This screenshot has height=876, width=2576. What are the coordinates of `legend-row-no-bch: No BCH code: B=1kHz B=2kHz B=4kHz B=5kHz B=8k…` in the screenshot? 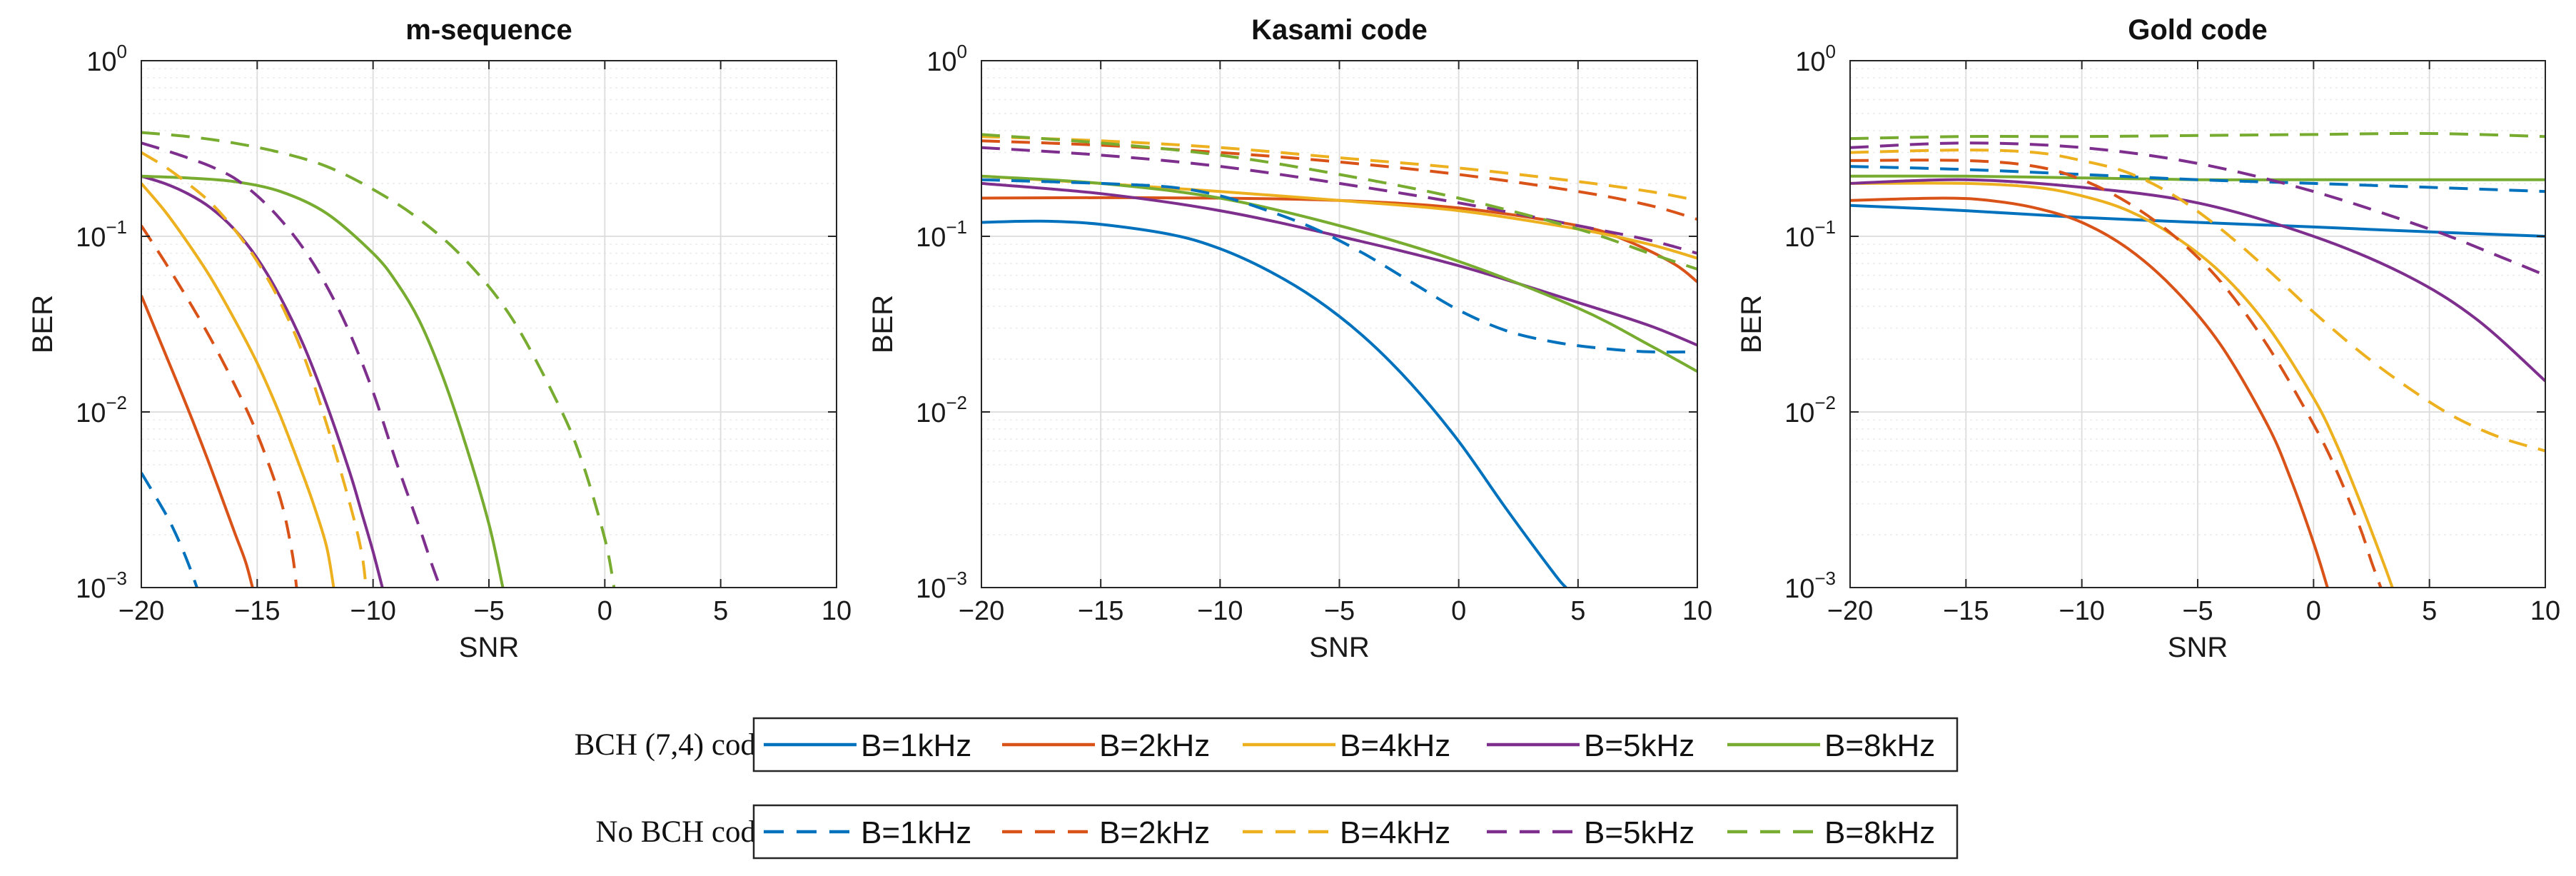 It's located at (1277, 832).